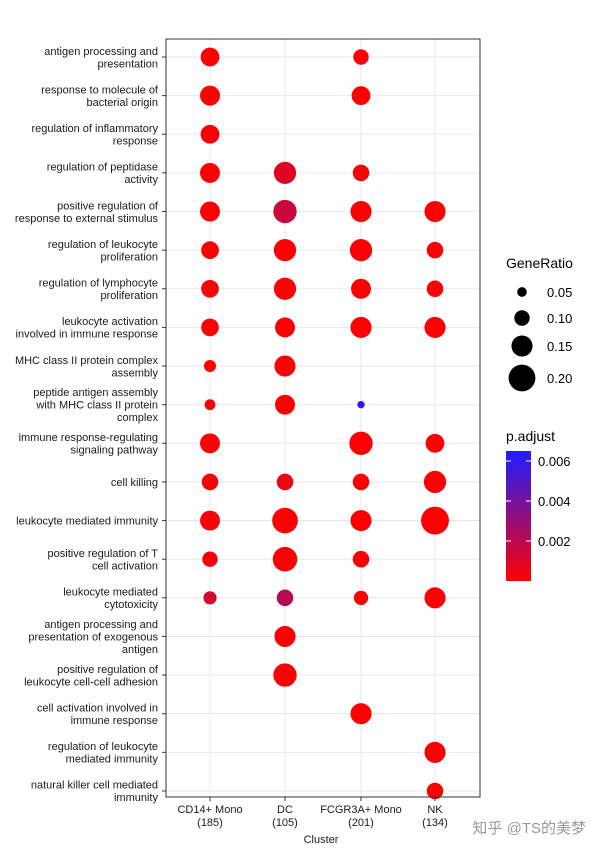 This screenshot has height=853, width=600. Describe the element at coordinates (103, 174) in the screenshot. I see `y-tick-label: regulation of peptidase activity` at that location.